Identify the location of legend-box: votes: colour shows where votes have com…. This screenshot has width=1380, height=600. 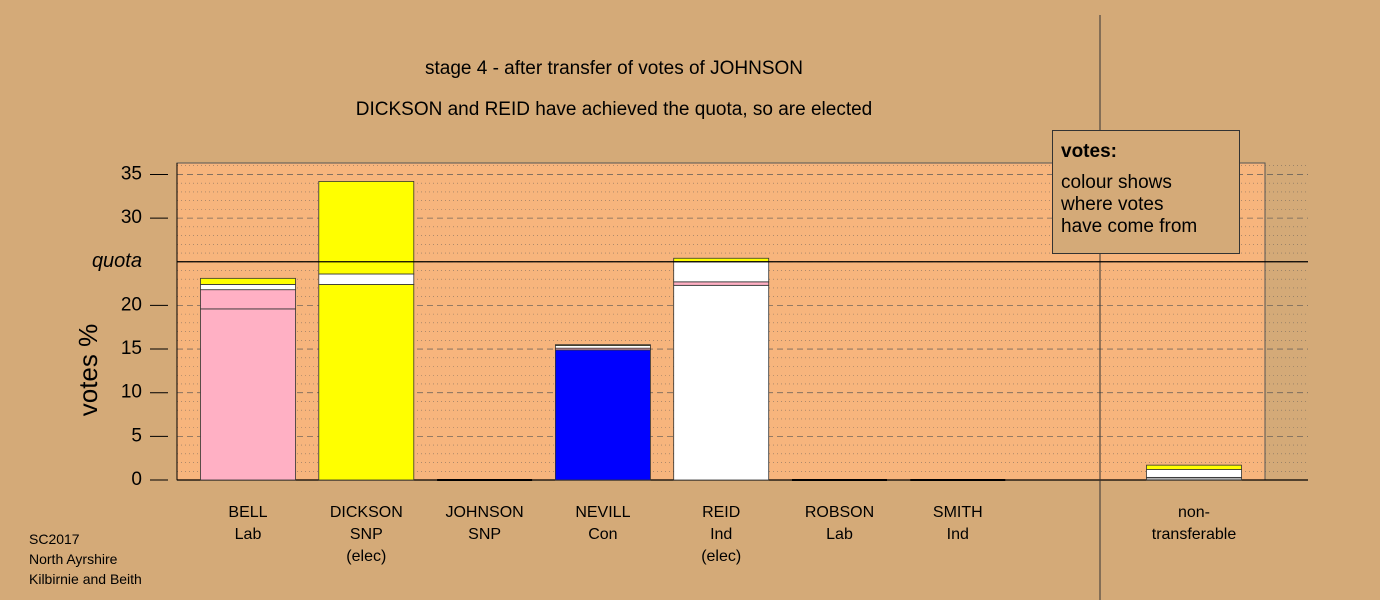
(1146, 192).